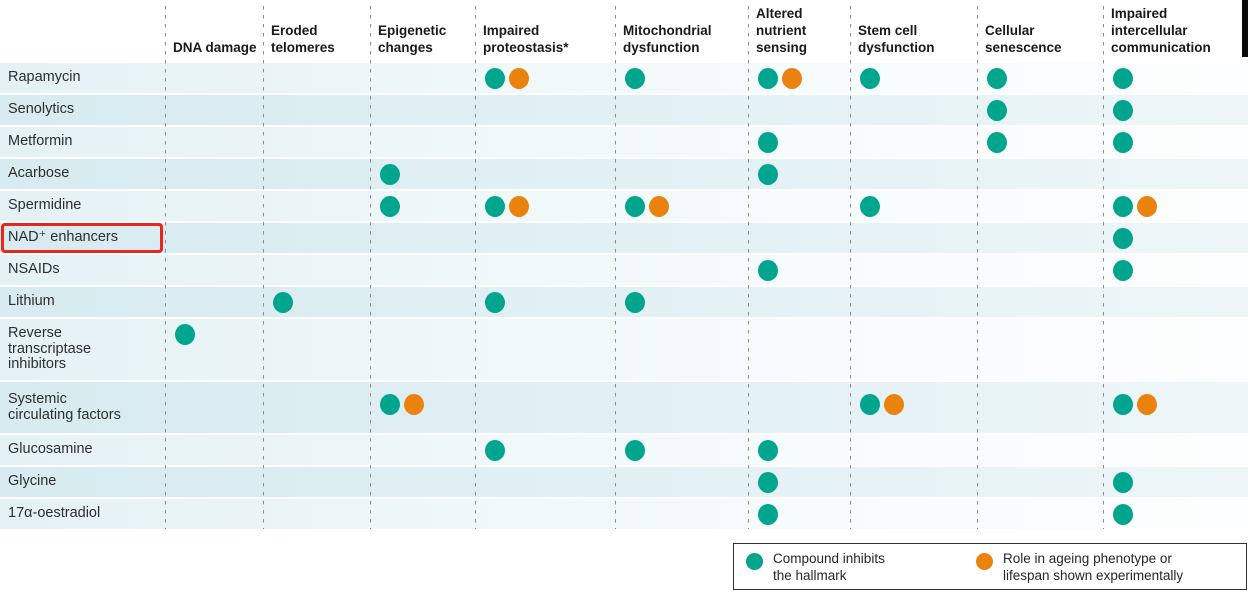 This screenshot has height=593, width=1248. I want to click on legend-item-inhibits: Compound inhibits the hallmark, so click(824, 567).